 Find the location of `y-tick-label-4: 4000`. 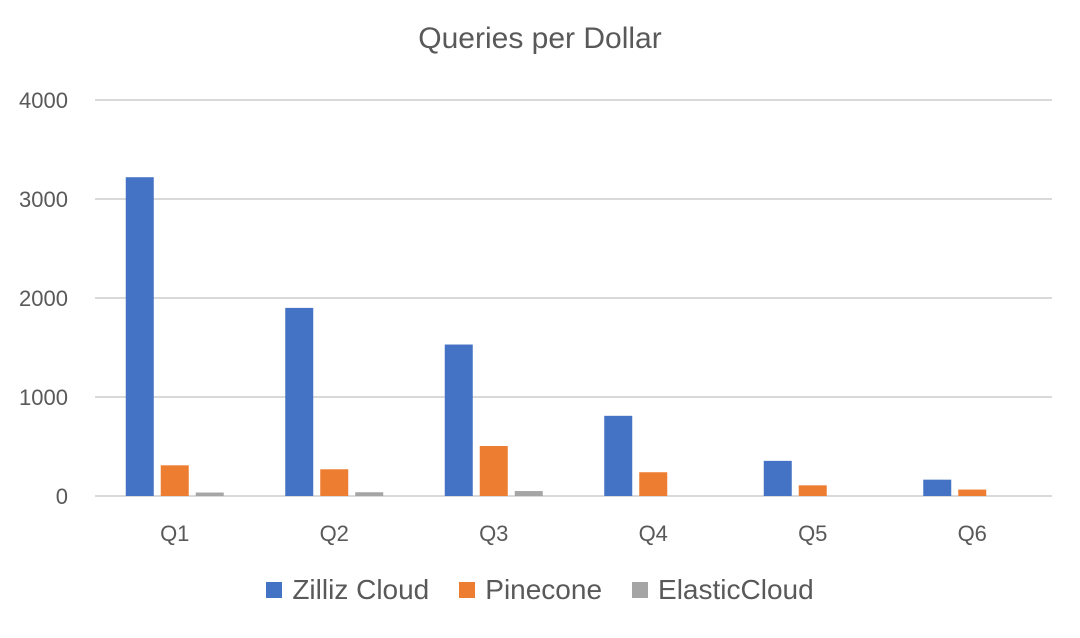

y-tick-label-4: 4000 is located at coordinates (43, 100).